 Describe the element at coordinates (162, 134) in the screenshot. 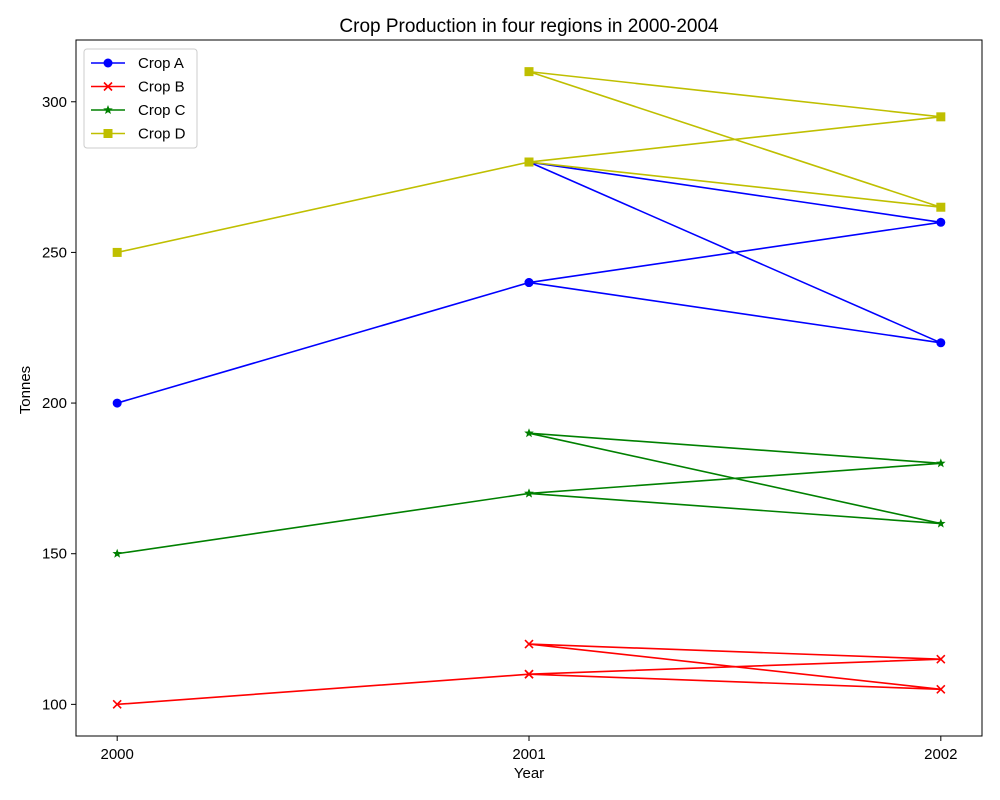

I see `legend-label: Crop D` at that location.